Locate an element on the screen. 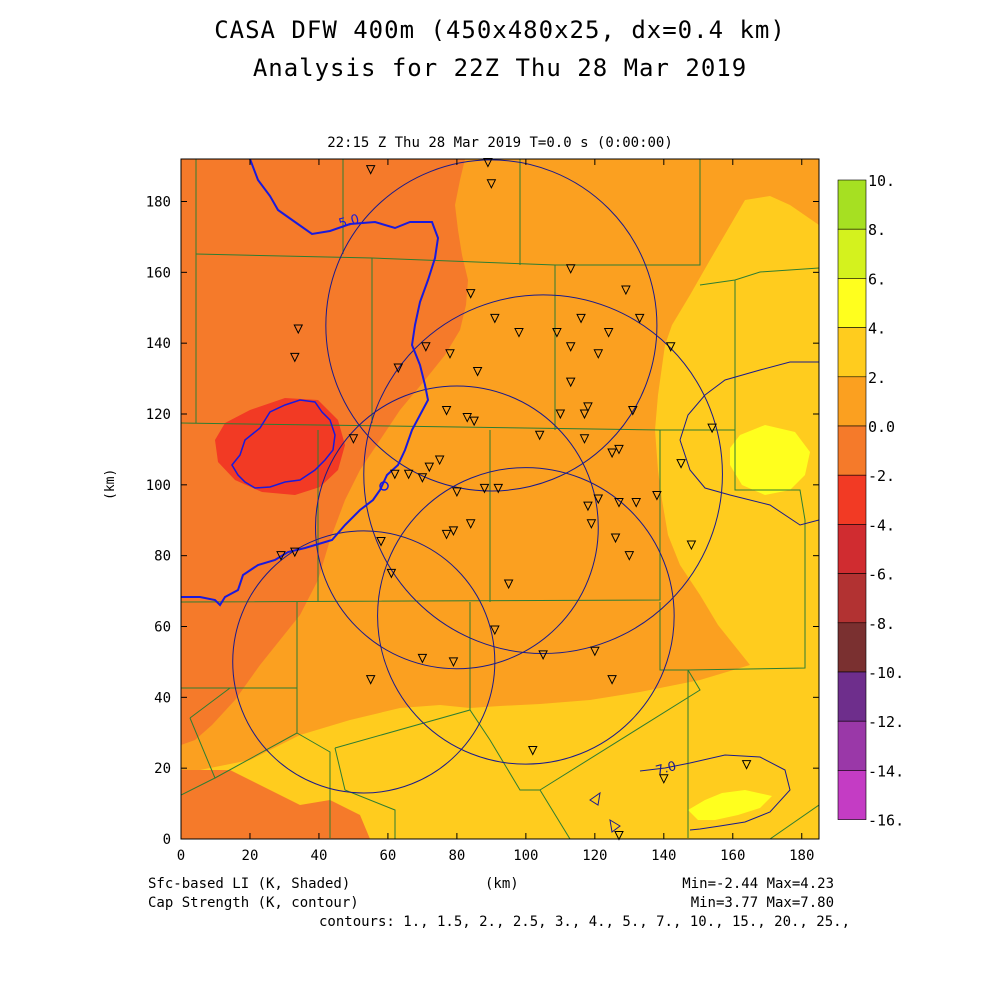  y-axis-label: (km) is located at coordinates (110, 484).